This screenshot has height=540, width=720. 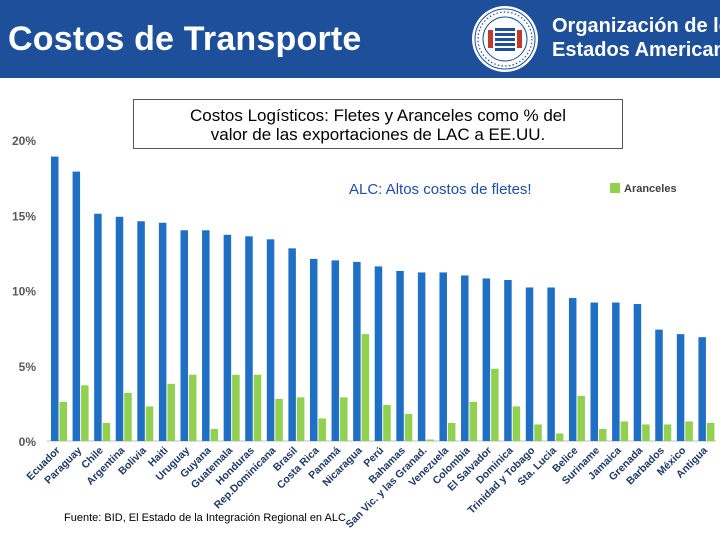 What do you see at coordinates (505, 39) in the screenshot?
I see `oas-seal-logo` at bounding box center [505, 39].